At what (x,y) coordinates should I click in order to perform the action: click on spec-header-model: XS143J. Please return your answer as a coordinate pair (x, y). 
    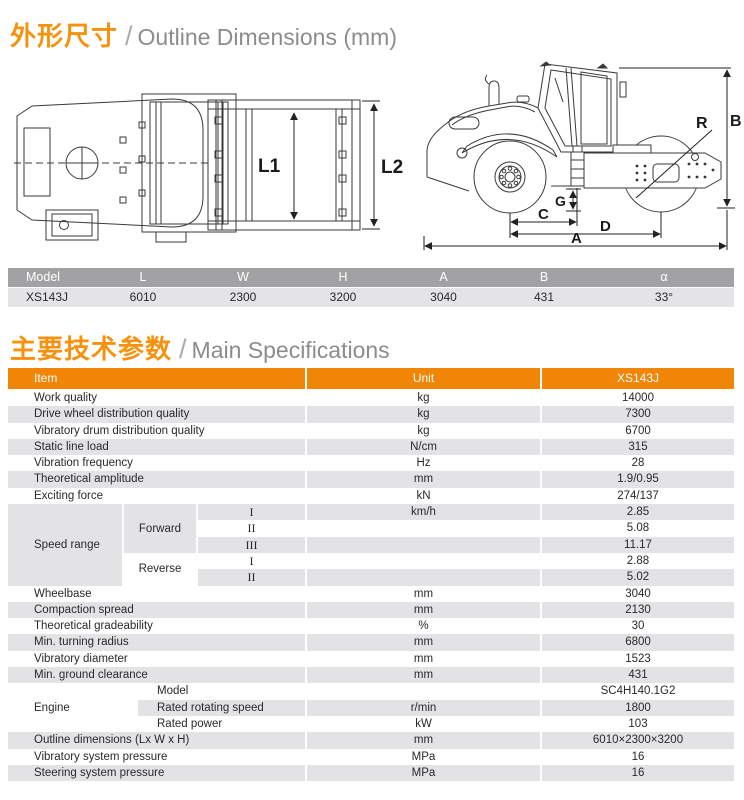
    Looking at the image, I should click on (638, 378).